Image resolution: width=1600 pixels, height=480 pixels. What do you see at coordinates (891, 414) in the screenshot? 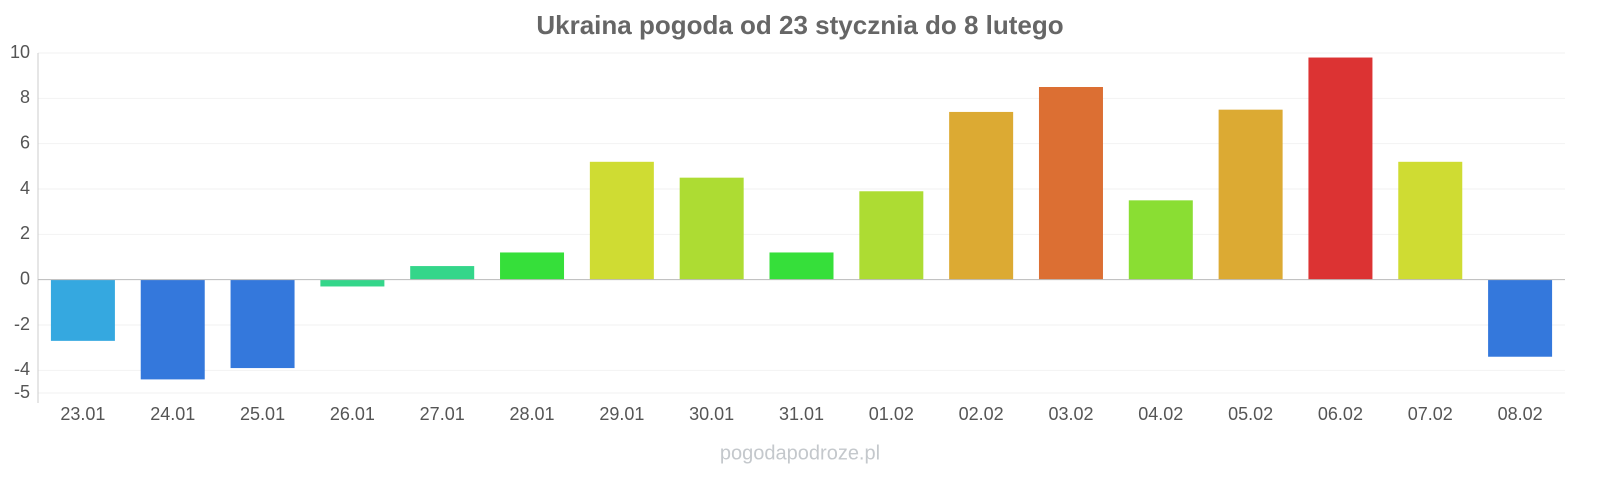
I see `x-tick-label: 01.02` at bounding box center [891, 414].